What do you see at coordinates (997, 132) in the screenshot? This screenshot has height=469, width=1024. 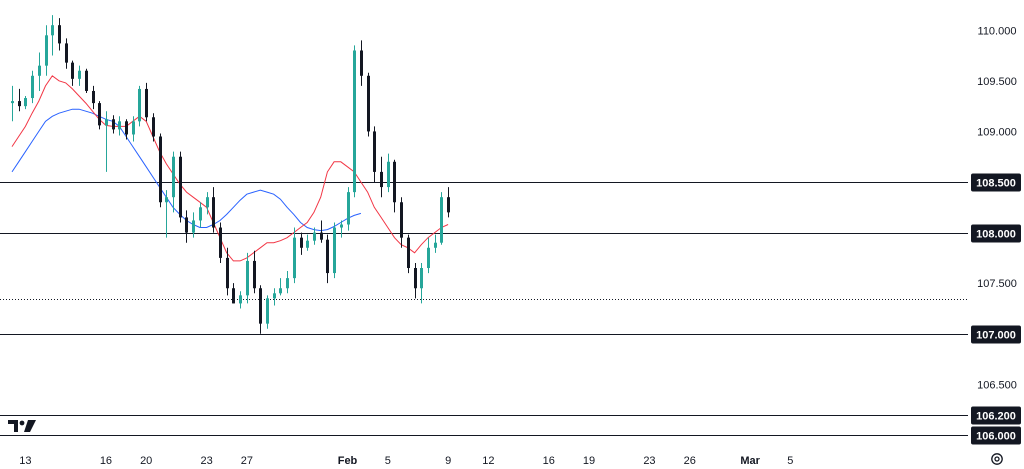 I see `y-tick-label-2: 109.000` at bounding box center [997, 132].